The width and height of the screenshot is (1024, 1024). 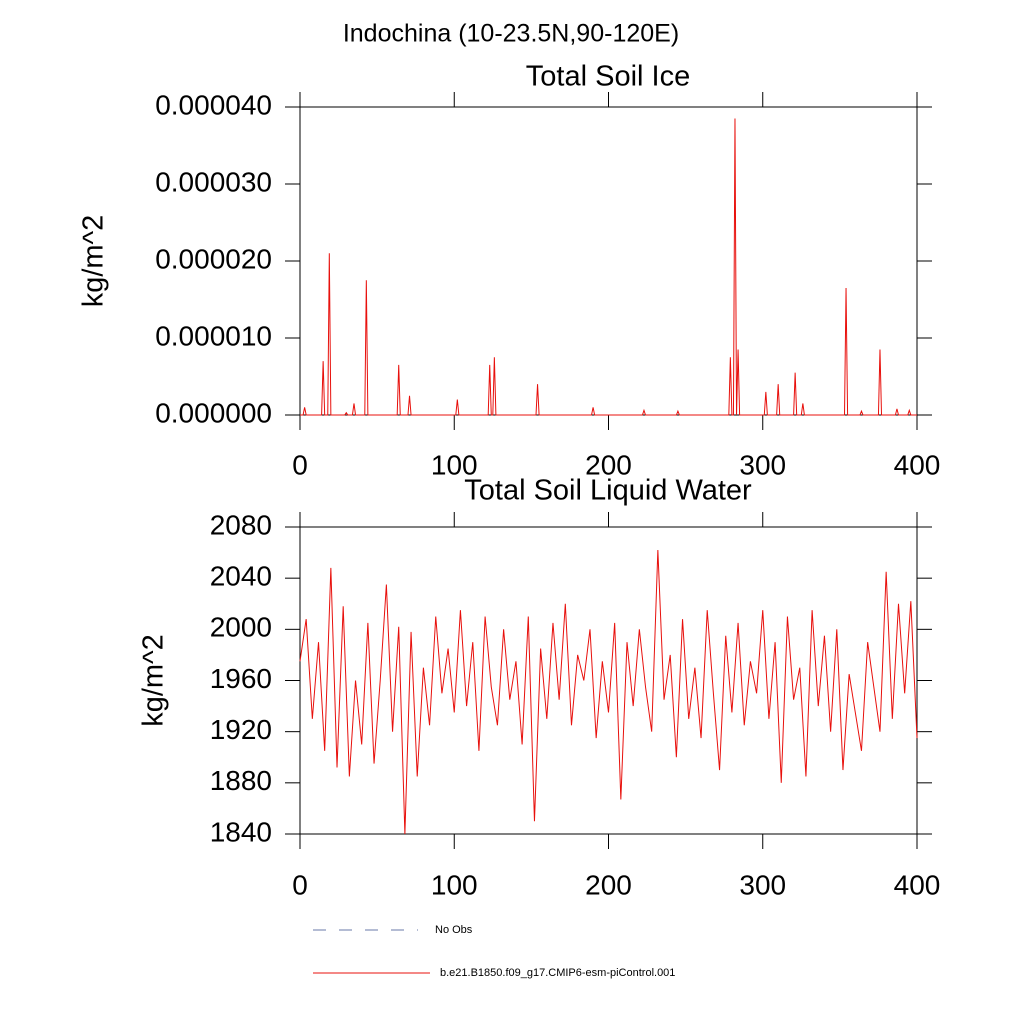 I want to click on y-tick-label: 0.000000, so click(x=213, y=412).